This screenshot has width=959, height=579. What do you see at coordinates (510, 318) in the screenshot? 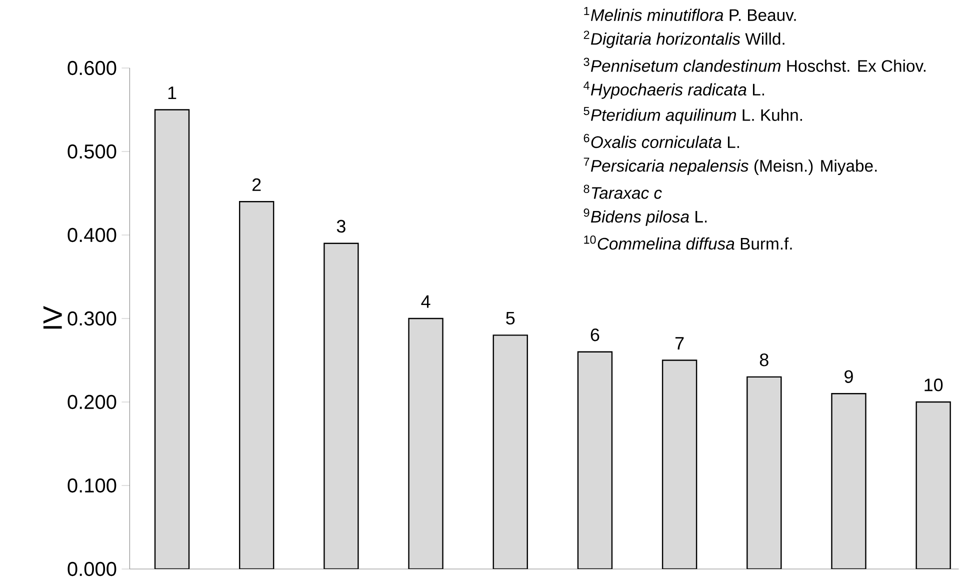
I see `x-tick-label: 5` at bounding box center [510, 318].